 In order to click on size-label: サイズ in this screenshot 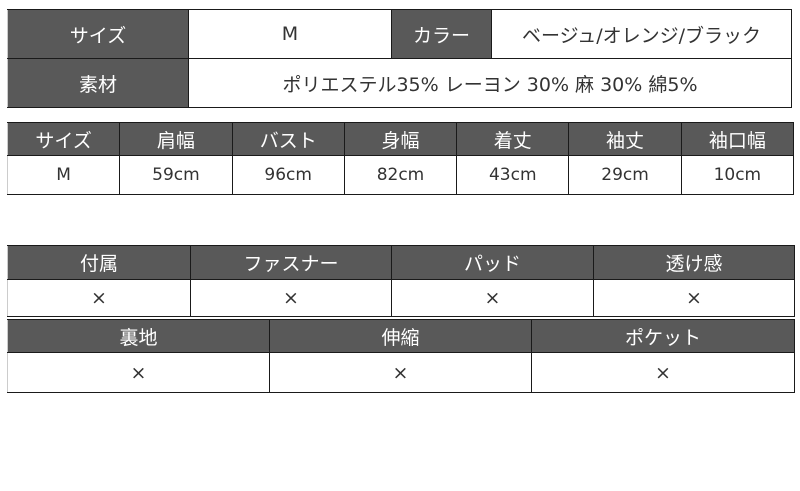, I will do `click(98, 34)`.